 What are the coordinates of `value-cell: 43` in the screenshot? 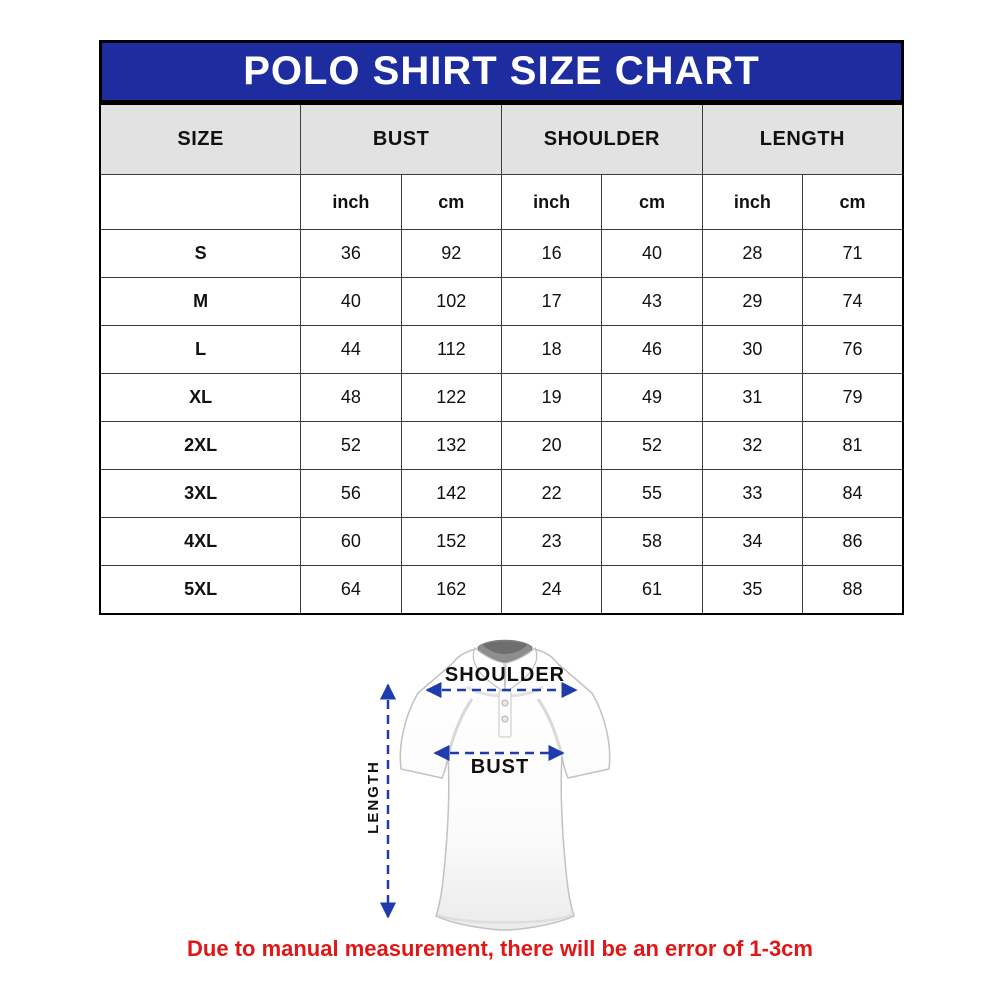 It's located at (652, 301).